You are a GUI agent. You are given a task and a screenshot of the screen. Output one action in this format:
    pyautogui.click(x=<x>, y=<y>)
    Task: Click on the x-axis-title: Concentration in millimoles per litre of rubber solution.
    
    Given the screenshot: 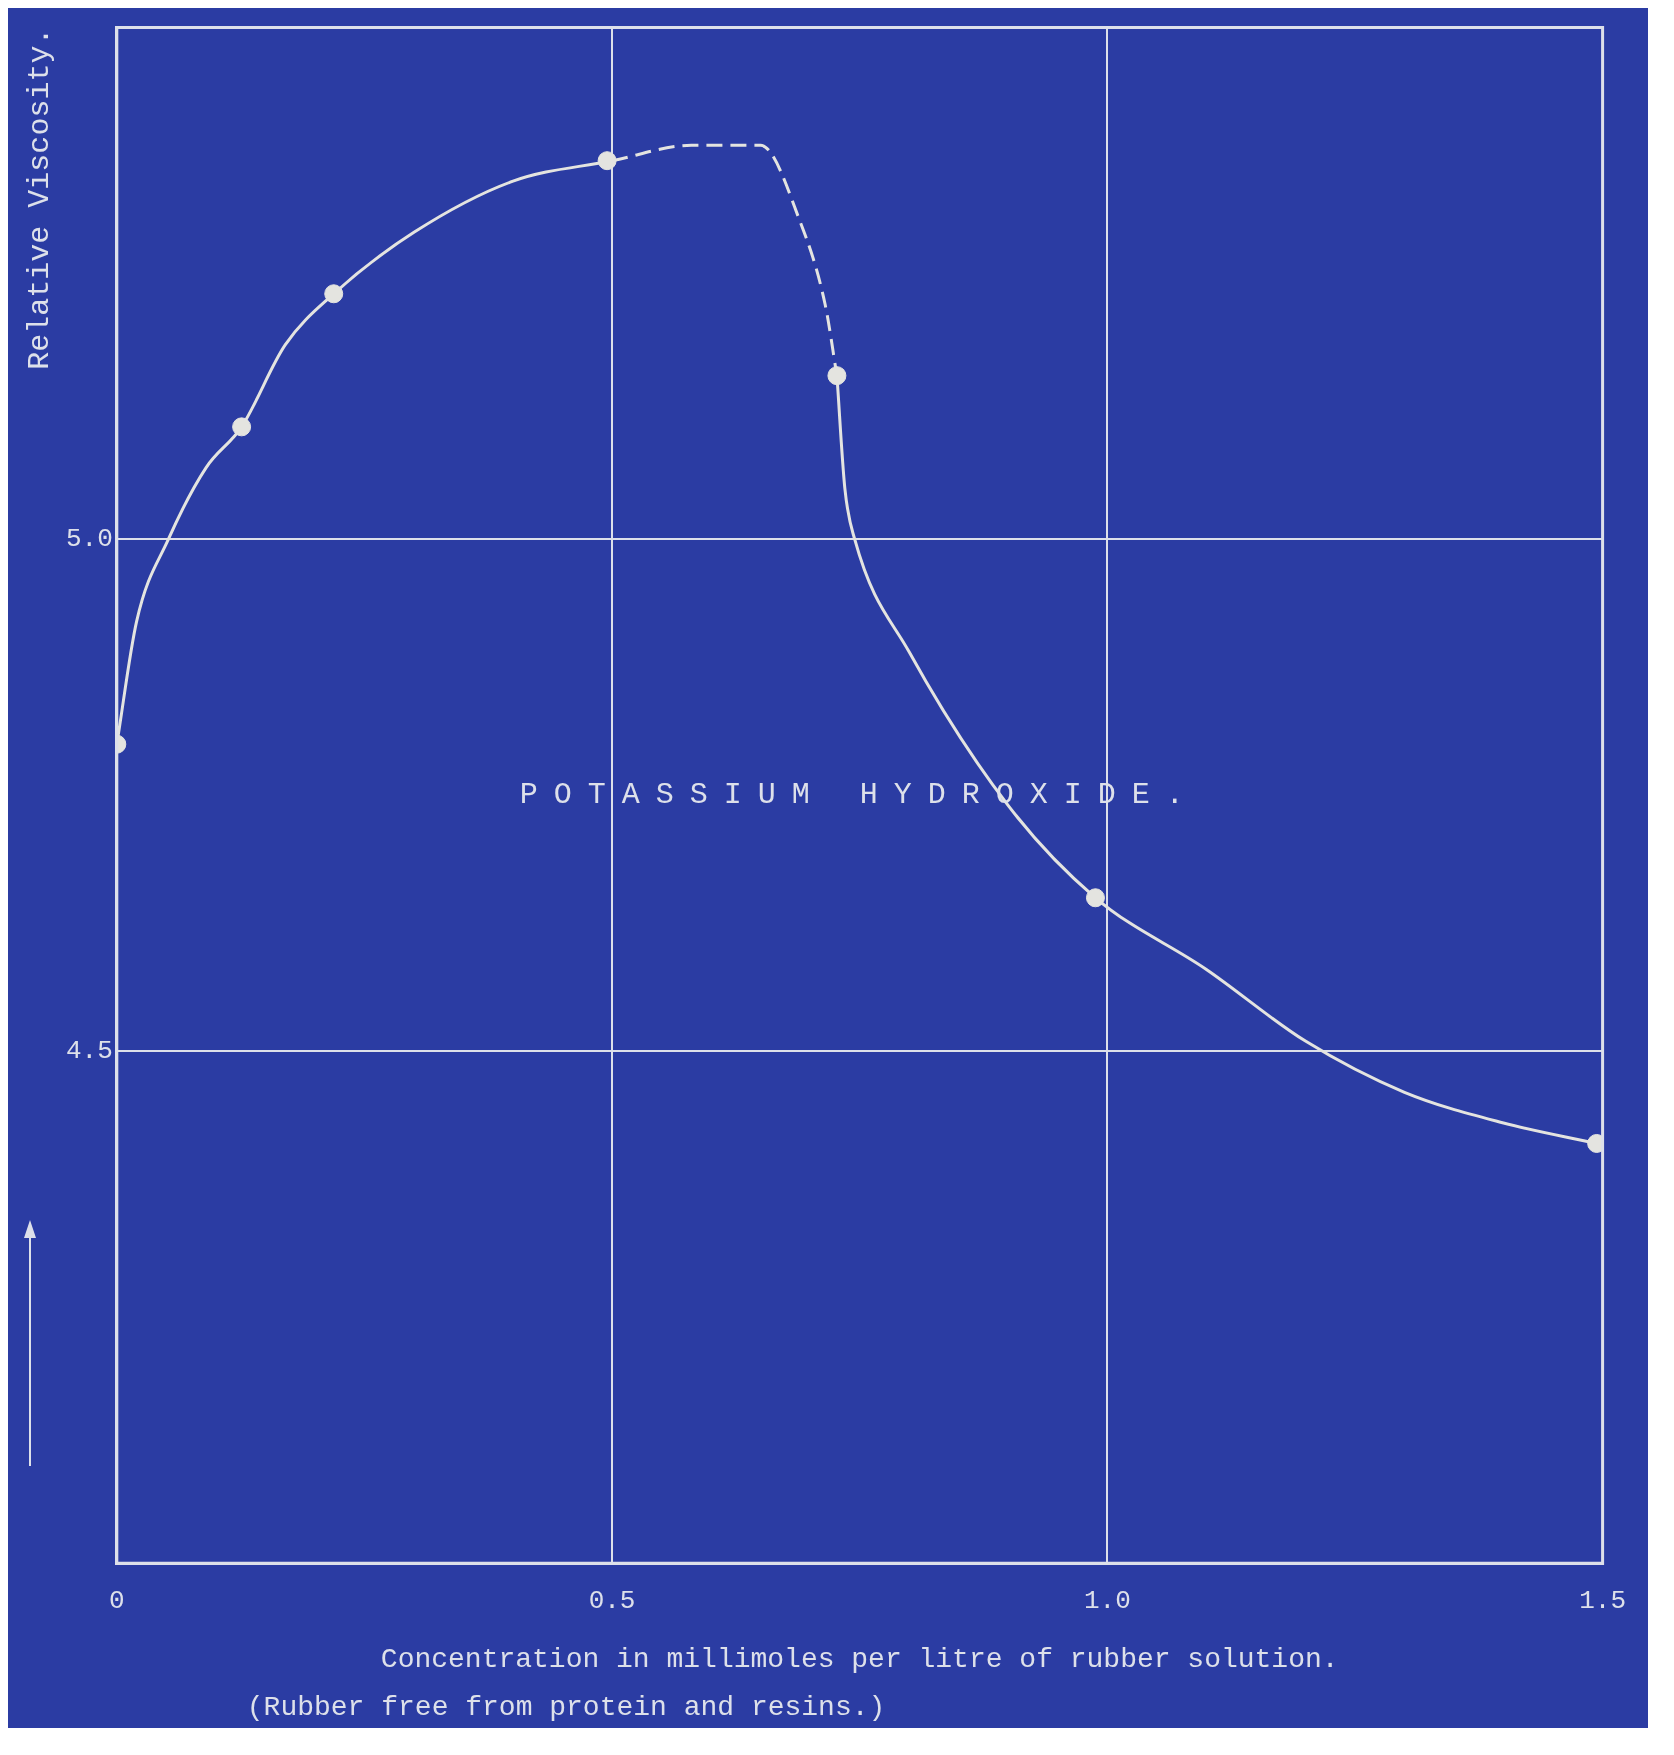 What is the action you would take?
    pyautogui.click(x=859, y=1659)
    